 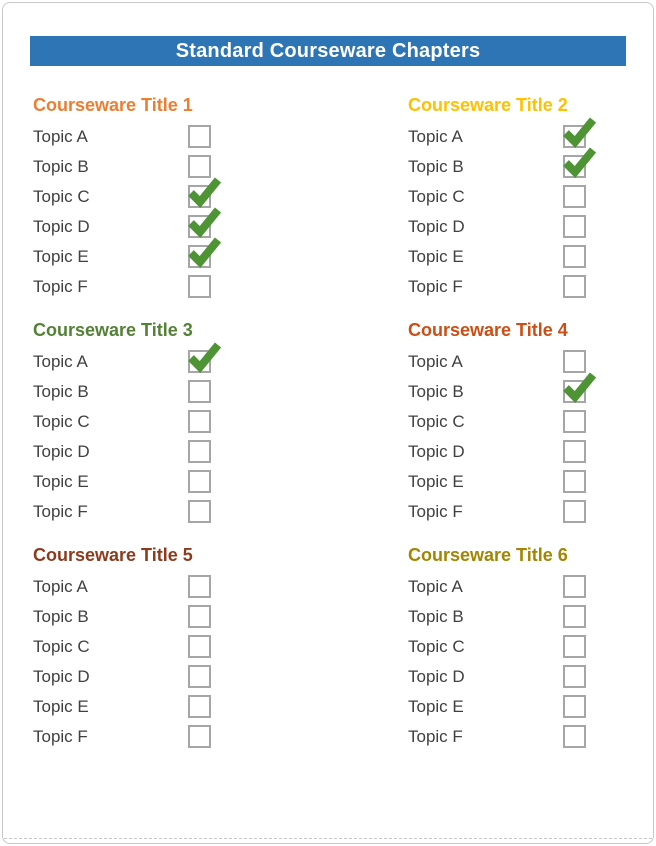 I want to click on section-title: Courseware Title 2, so click(x=488, y=105).